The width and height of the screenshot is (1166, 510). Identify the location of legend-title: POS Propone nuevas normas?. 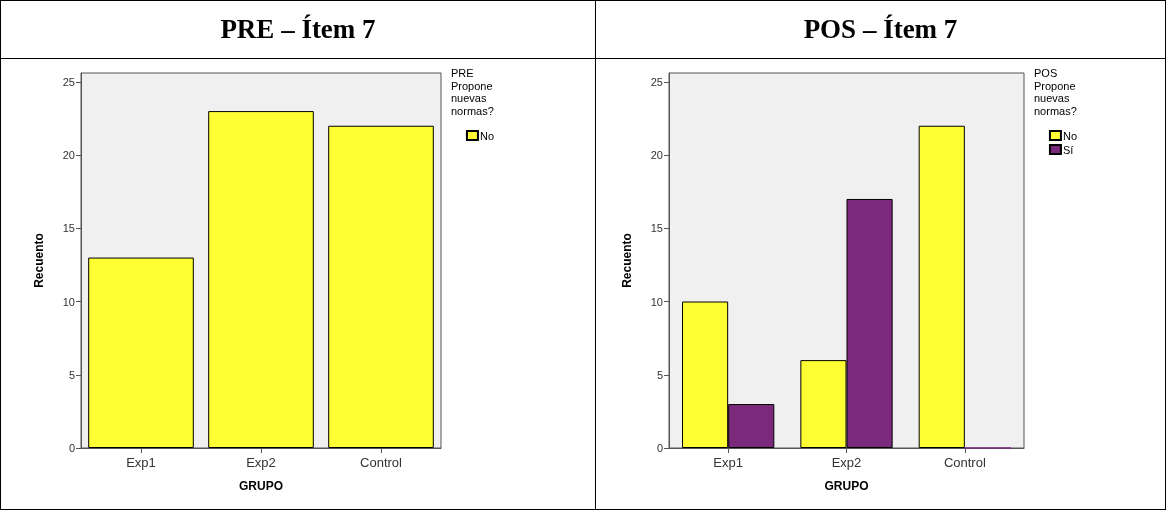
(1055, 92).